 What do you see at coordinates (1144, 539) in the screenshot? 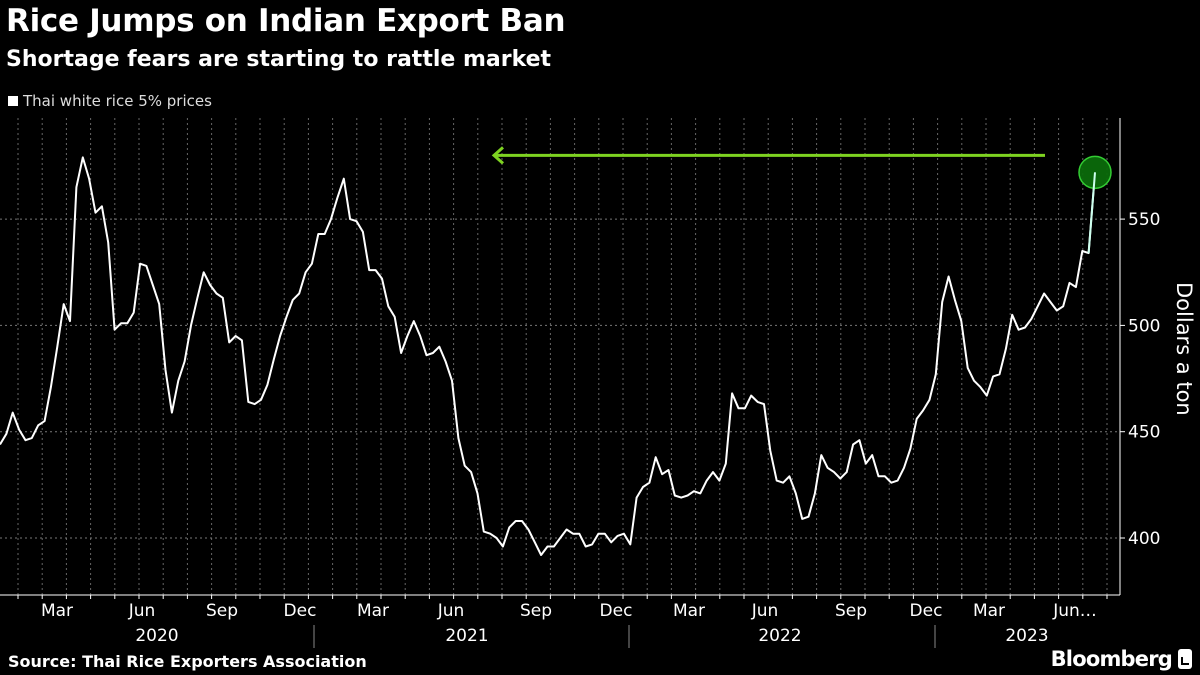
I see `y-tick-label: 400` at bounding box center [1144, 539].